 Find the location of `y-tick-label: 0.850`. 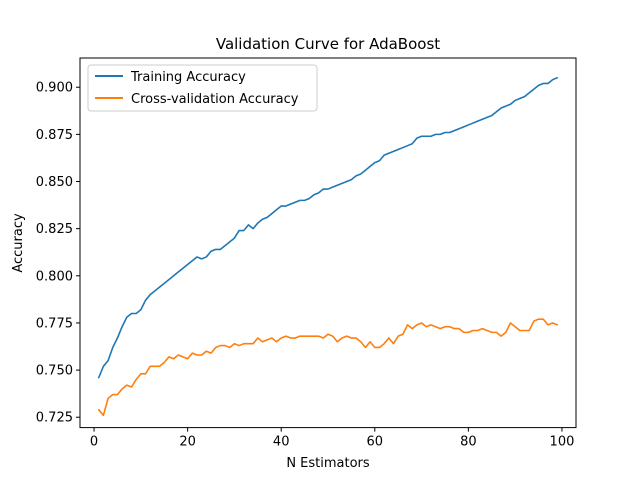

y-tick-label: 0.850 is located at coordinates (54, 182).